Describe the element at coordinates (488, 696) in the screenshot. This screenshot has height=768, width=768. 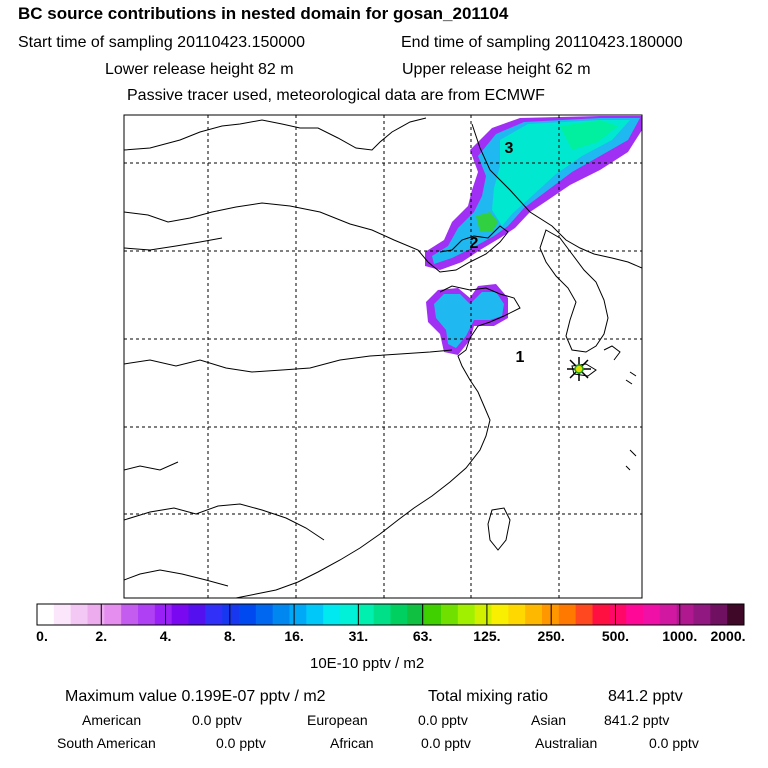
I see `total-mixing-ratio-label: Total mixing ratio` at that location.